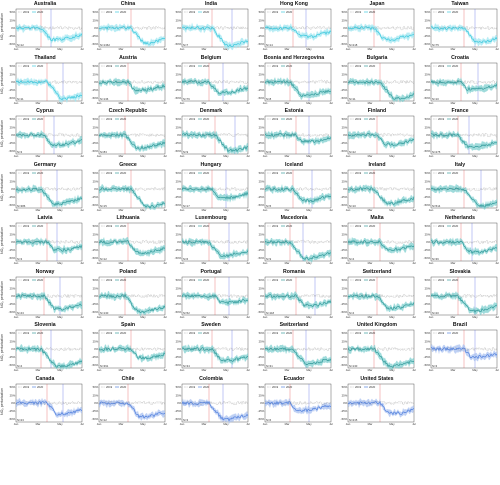  What do you see at coordinates (20, 366) in the screenshot?
I see `sample-count: N=4` at bounding box center [20, 366].